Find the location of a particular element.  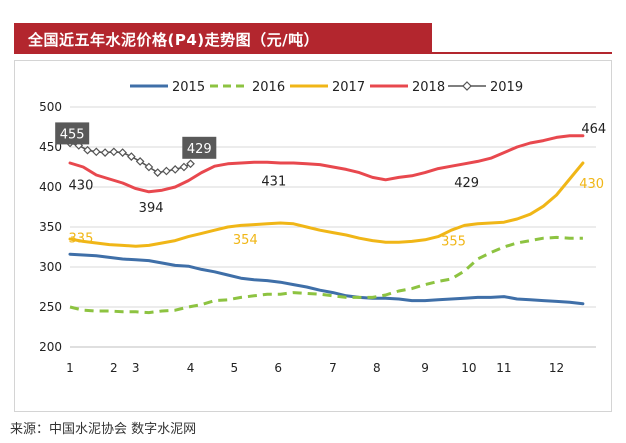

x-axis: 1 2 3 4 5 6 7 8 9 10 11 12 is located at coordinates (315, 368).